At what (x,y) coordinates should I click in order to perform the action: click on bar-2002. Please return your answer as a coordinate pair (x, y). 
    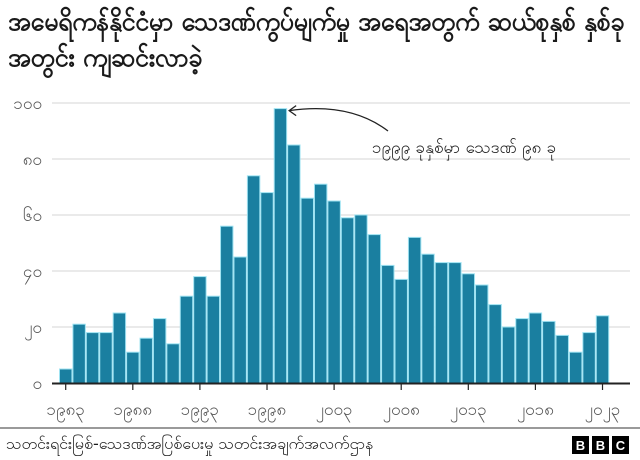
    Looking at the image, I should click on (320, 283).